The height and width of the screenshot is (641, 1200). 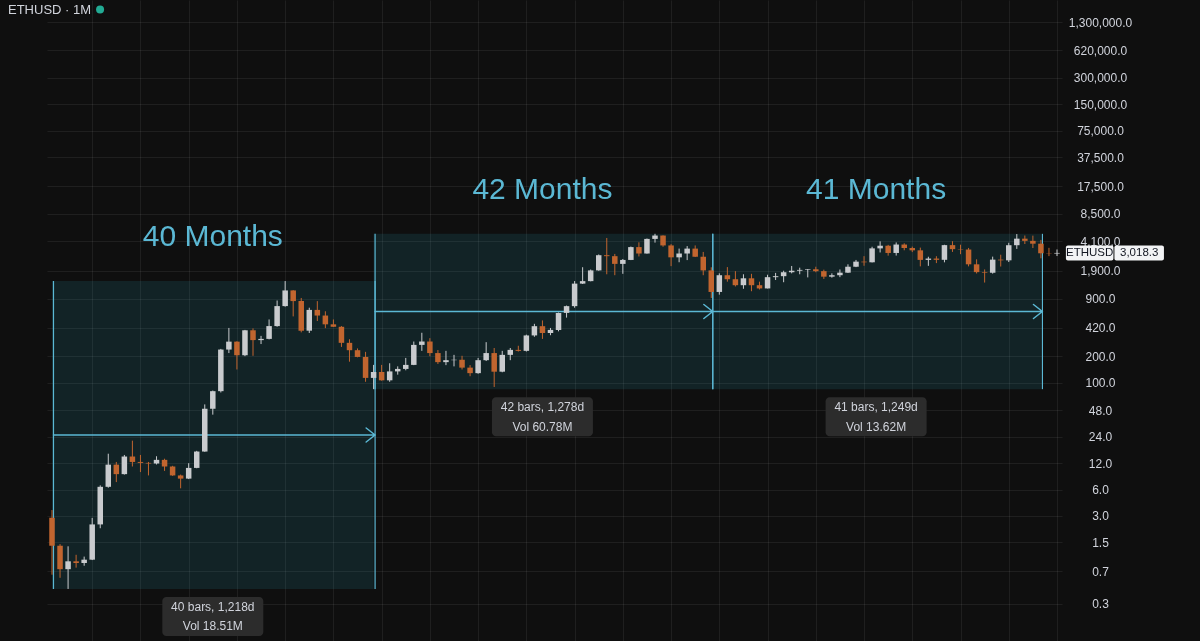 I want to click on y-tick-label: 200.0, so click(x=1100, y=356).